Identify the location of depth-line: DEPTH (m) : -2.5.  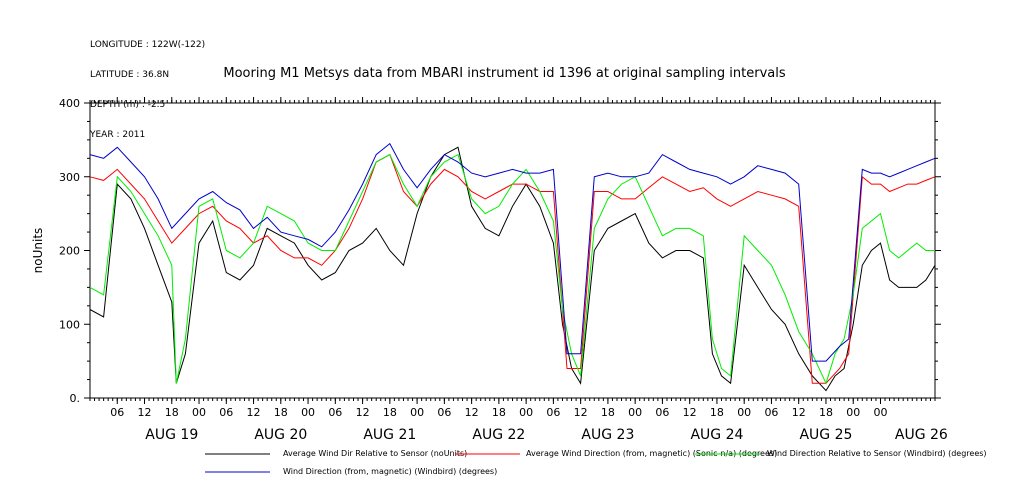
(128, 105).